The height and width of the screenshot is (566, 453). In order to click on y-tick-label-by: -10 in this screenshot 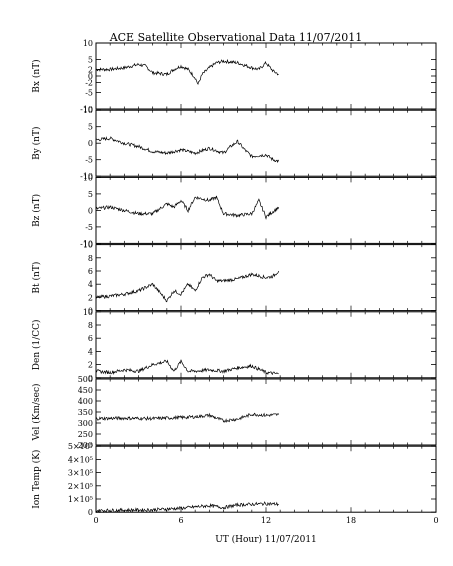, I will do `click(86, 176)`.